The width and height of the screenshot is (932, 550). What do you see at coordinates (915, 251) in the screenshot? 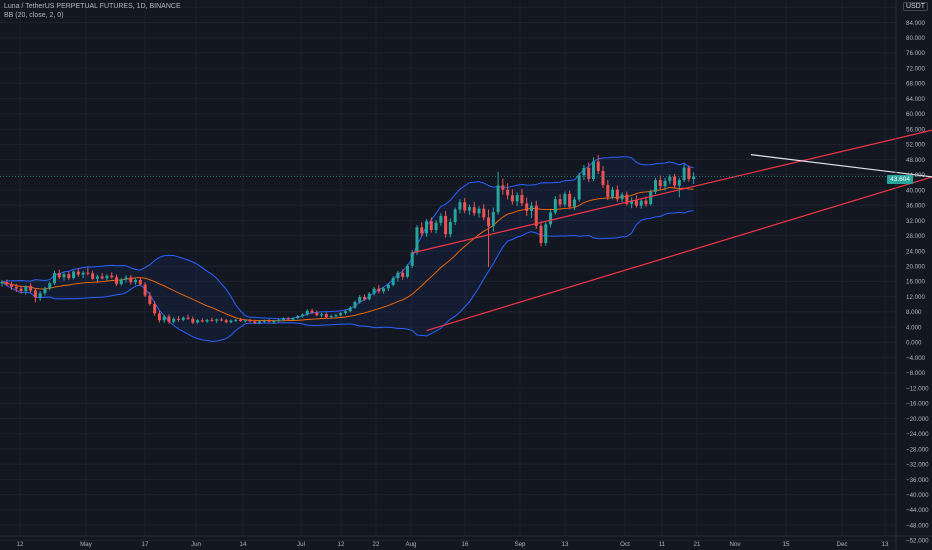
I see `y-tick-label: 24.000` at bounding box center [915, 251].